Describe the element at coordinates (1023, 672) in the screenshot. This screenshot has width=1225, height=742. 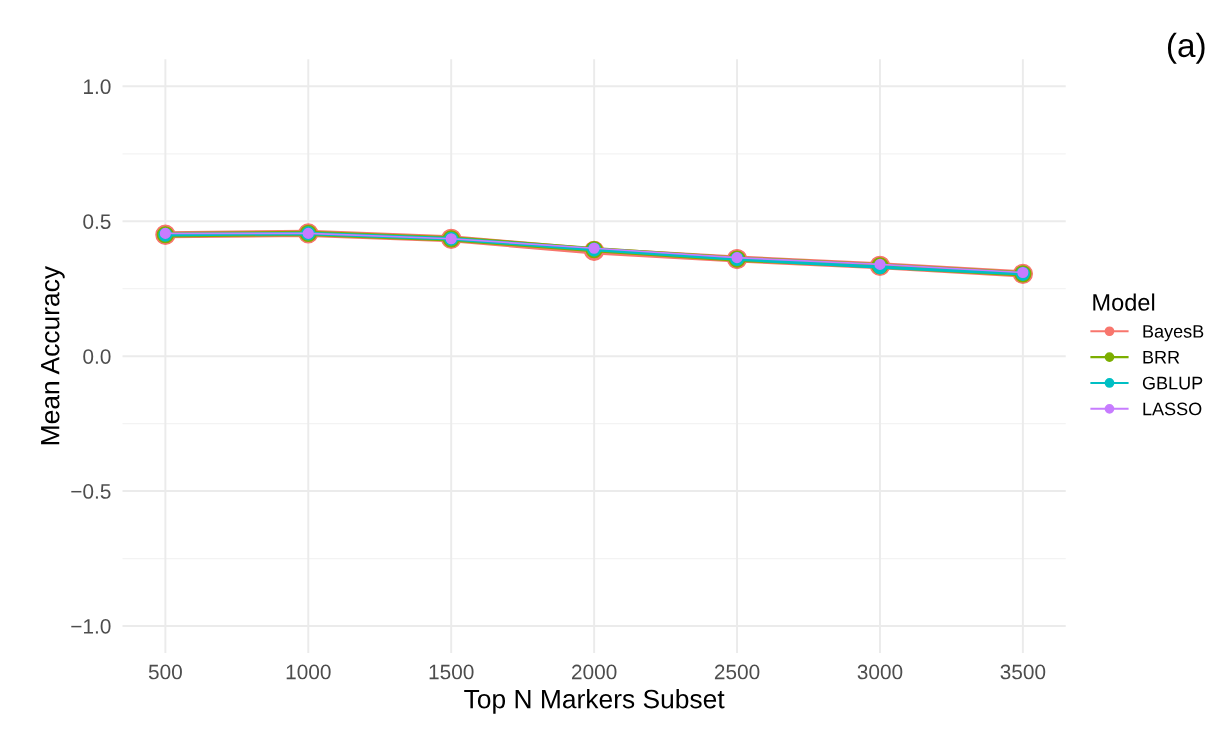
I see `x-tick-label: 3500` at that location.